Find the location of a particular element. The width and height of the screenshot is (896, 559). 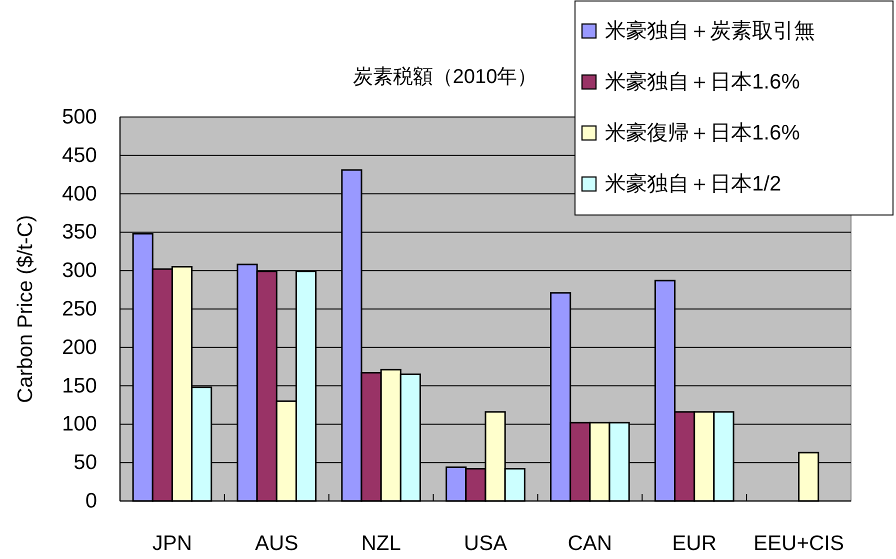

chart-title: 炭素税額（2010年） is located at coordinates (445, 77).